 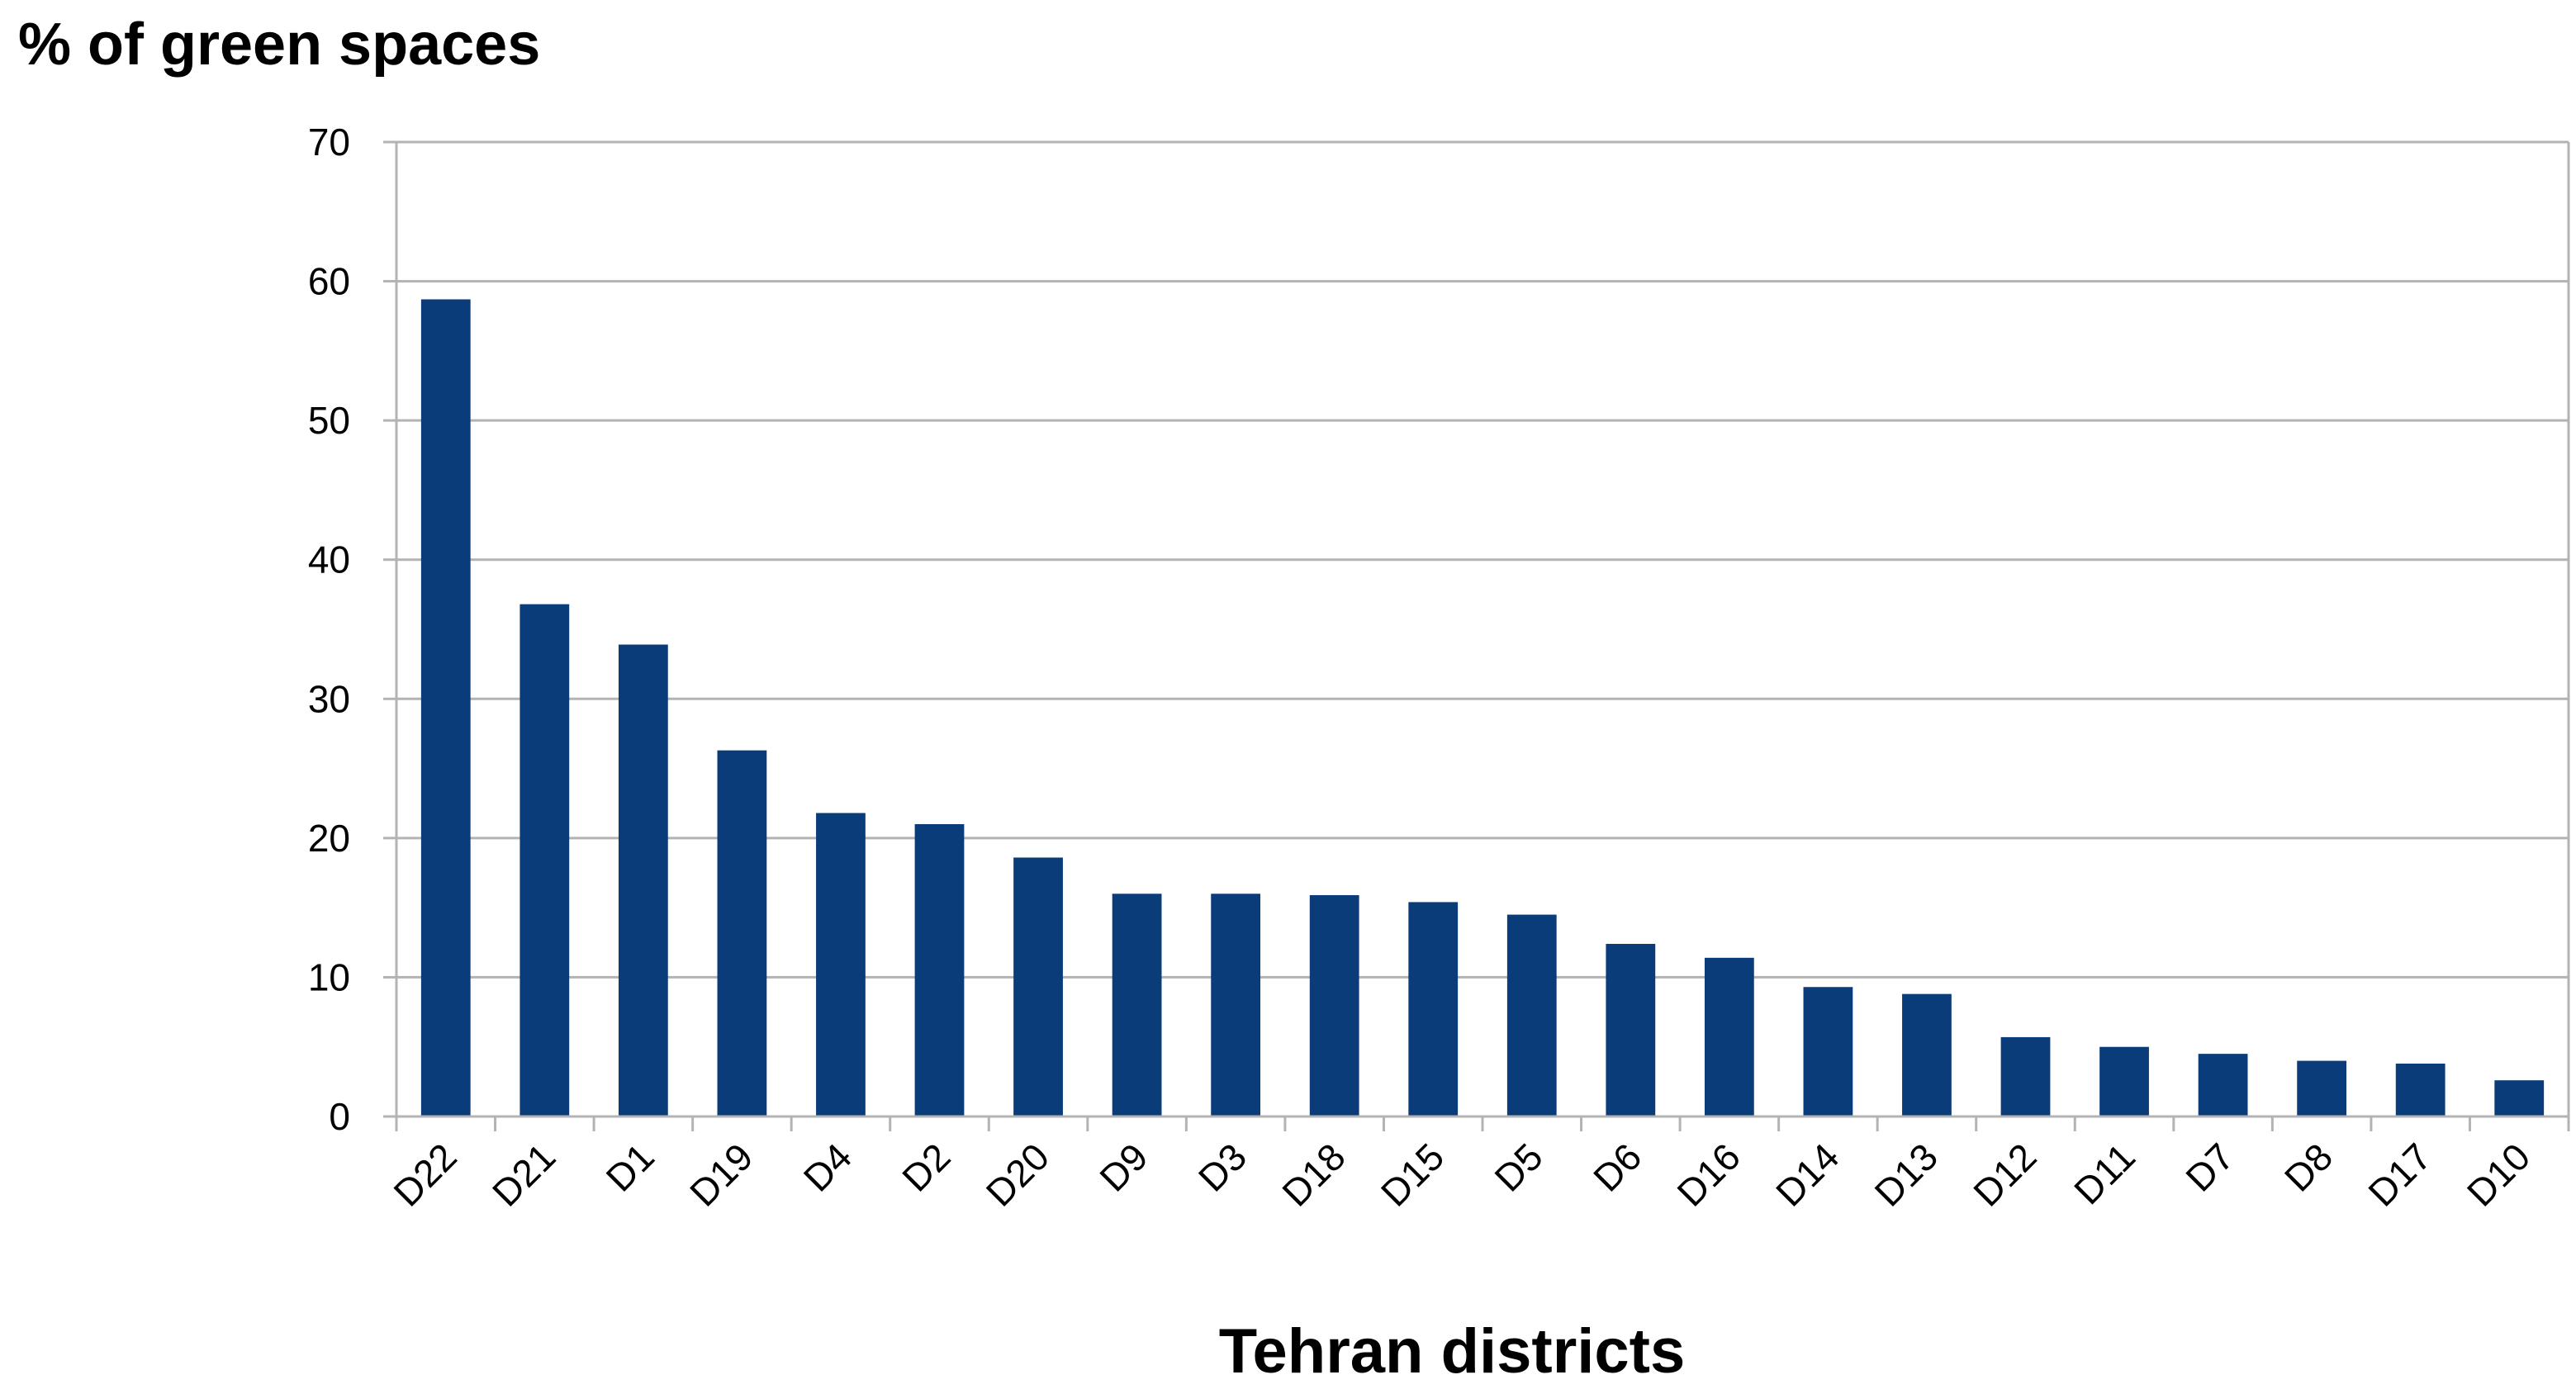 What do you see at coordinates (630, 1167) in the screenshot?
I see `x-tick-label: D1` at bounding box center [630, 1167].